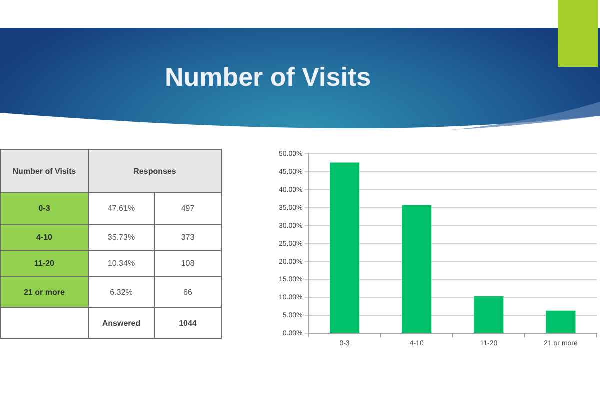 The width and height of the screenshot is (600, 403). I want to click on data-label: 497, so click(188, 208).